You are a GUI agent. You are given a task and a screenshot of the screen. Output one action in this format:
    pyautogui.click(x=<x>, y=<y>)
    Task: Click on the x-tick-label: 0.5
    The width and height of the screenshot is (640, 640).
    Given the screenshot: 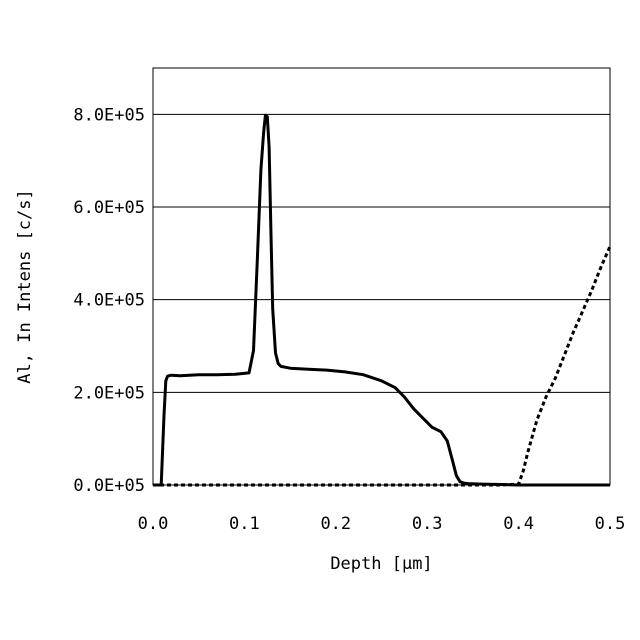 What is the action you would take?
    pyautogui.click(x=610, y=524)
    